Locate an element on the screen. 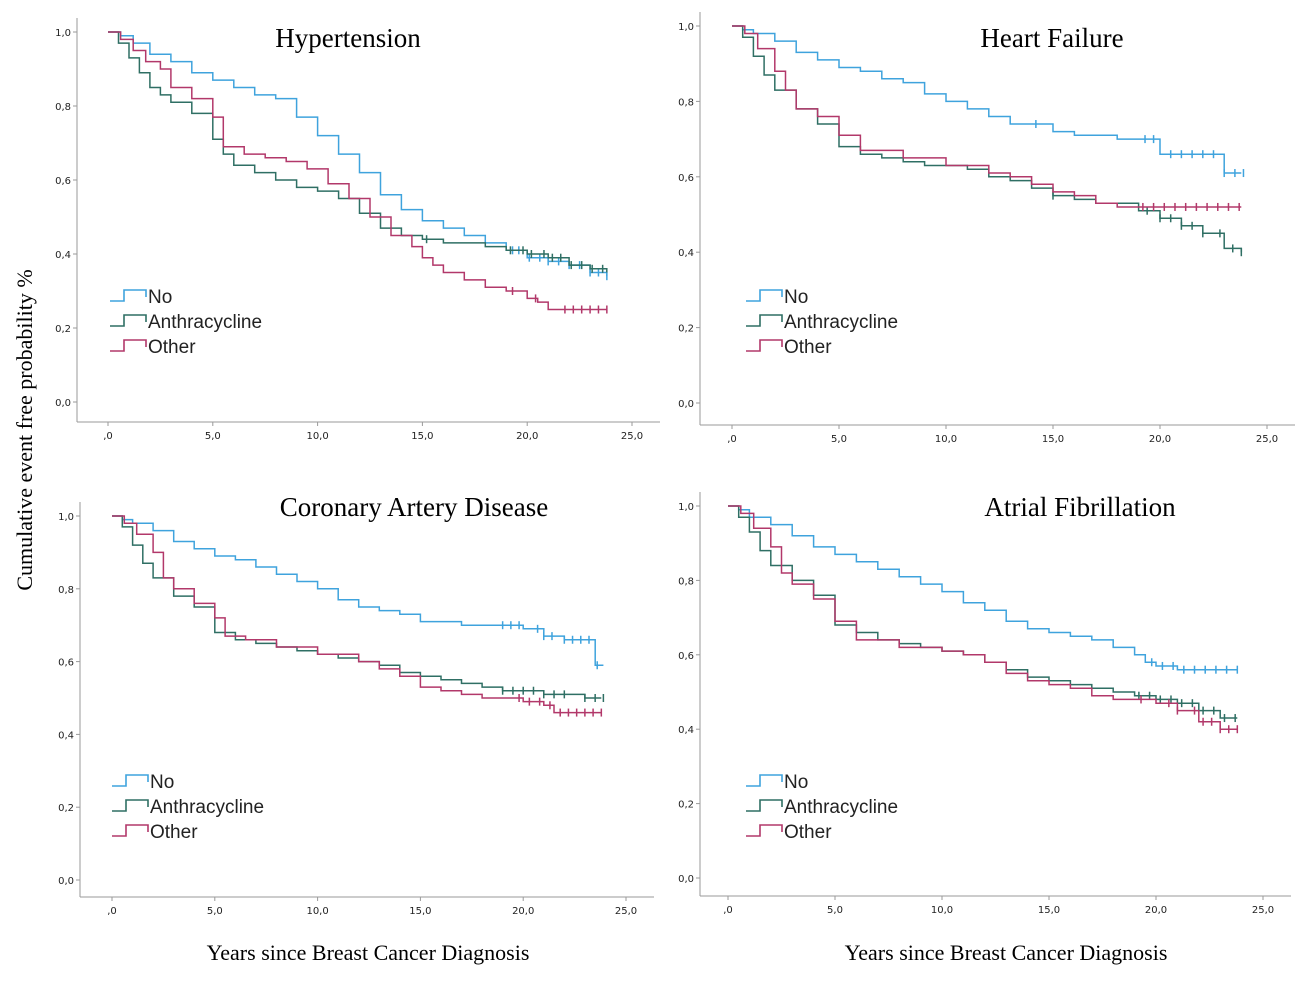 The width and height of the screenshot is (1299, 983). panel-title: Heart Failure is located at coordinates (1051, 38).